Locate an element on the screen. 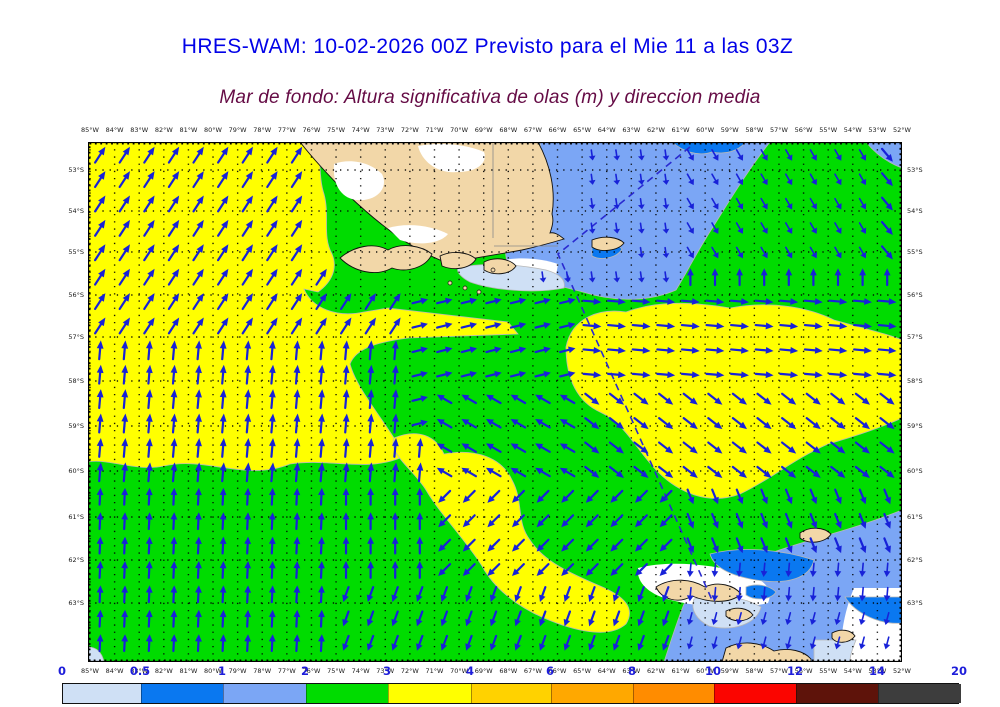 The height and width of the screenshot is (707, 1000). colorbar-value-label: 1 is located at coordinates (222, 671).